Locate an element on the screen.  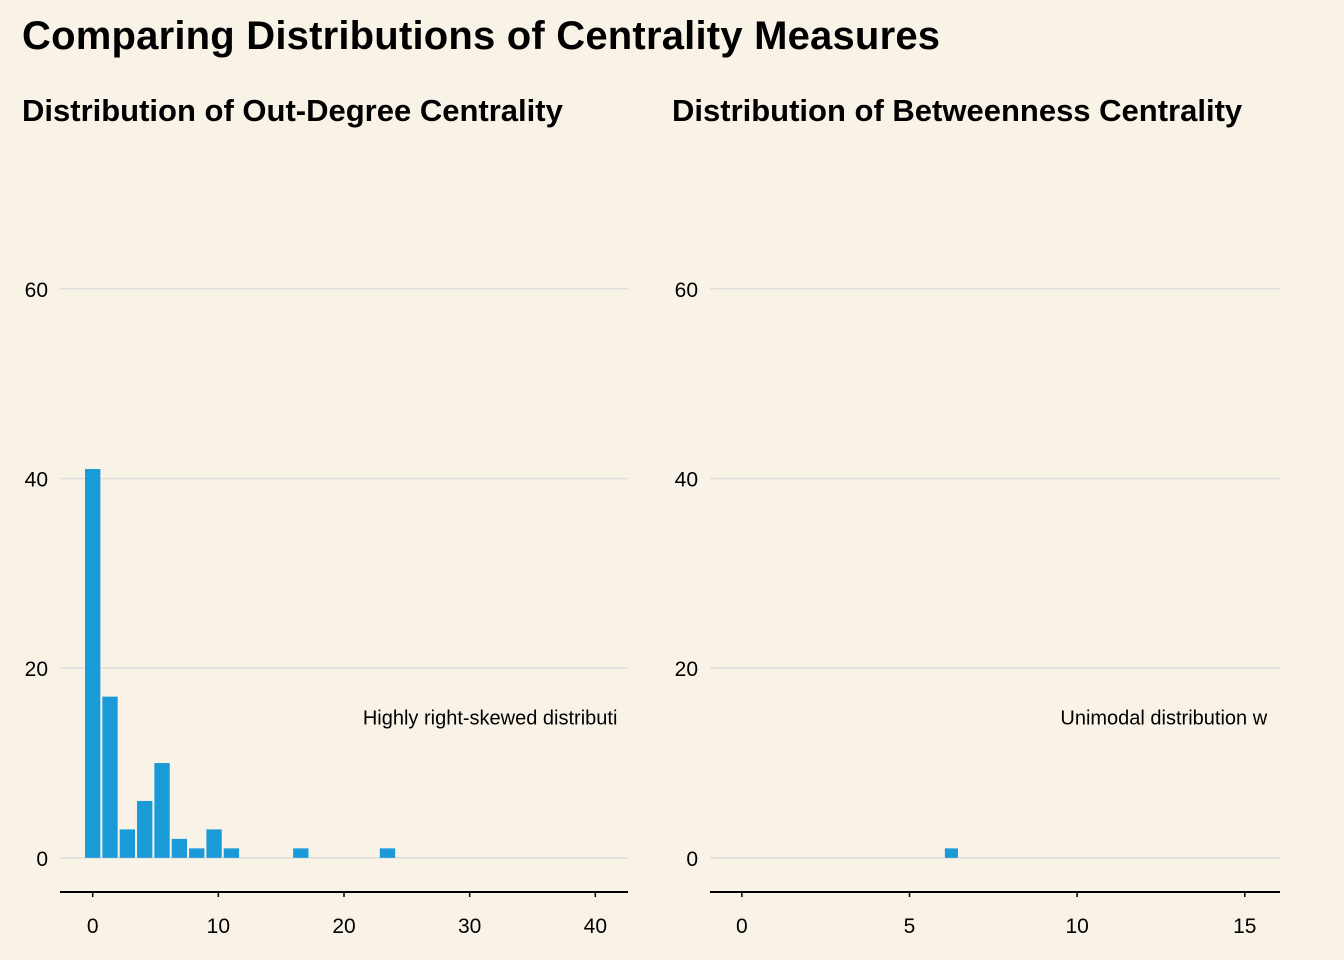
x-tick-label: 5 is located at coordinates (910, 926).